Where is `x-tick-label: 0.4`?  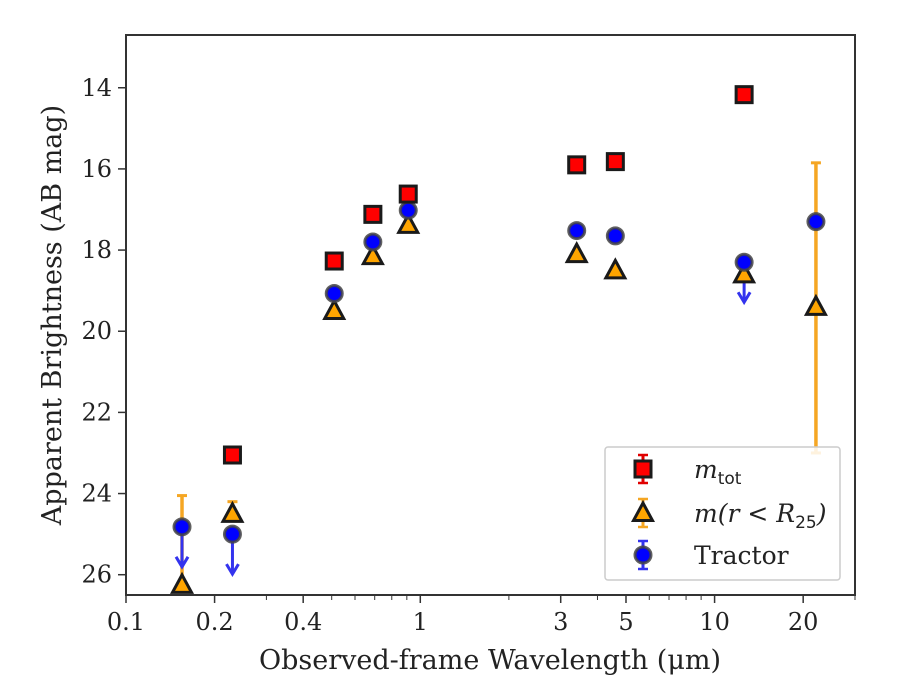 x-tick-label: 0.4 is located at coordinates (303, 622).